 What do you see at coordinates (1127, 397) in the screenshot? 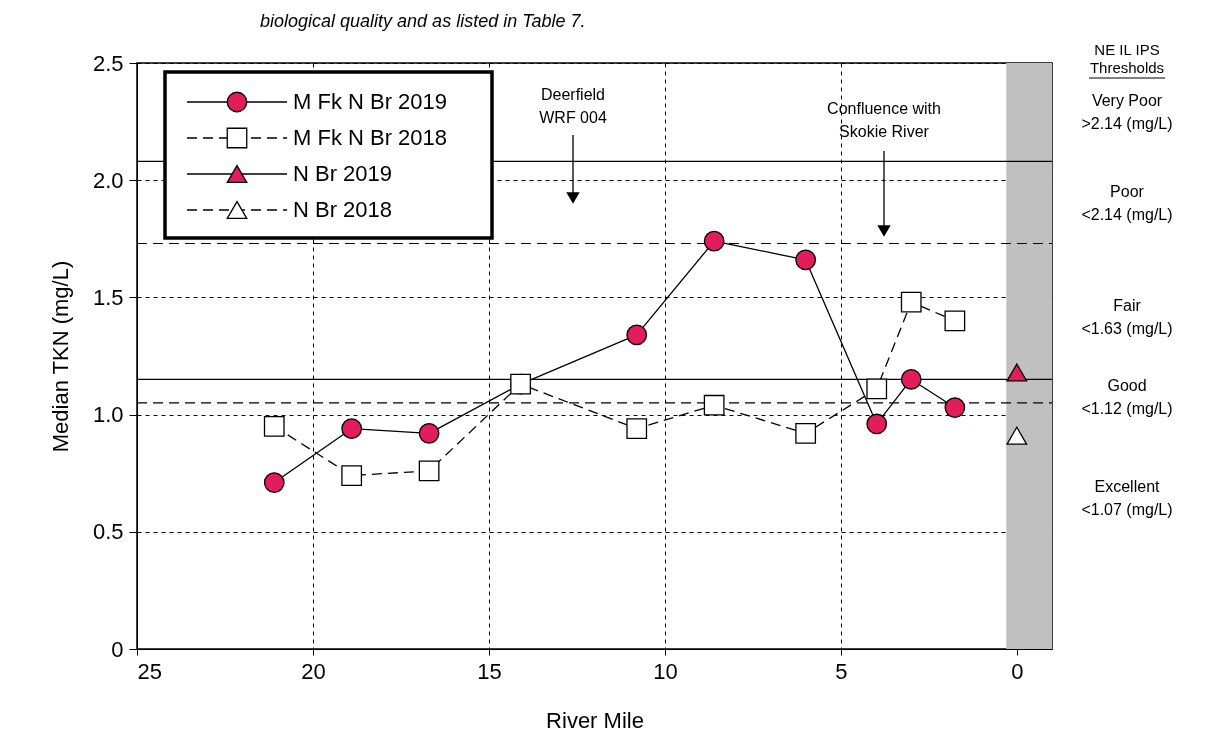
I see `text: Good <1.12 (mg/L)` at bounding box center [1127, 397].